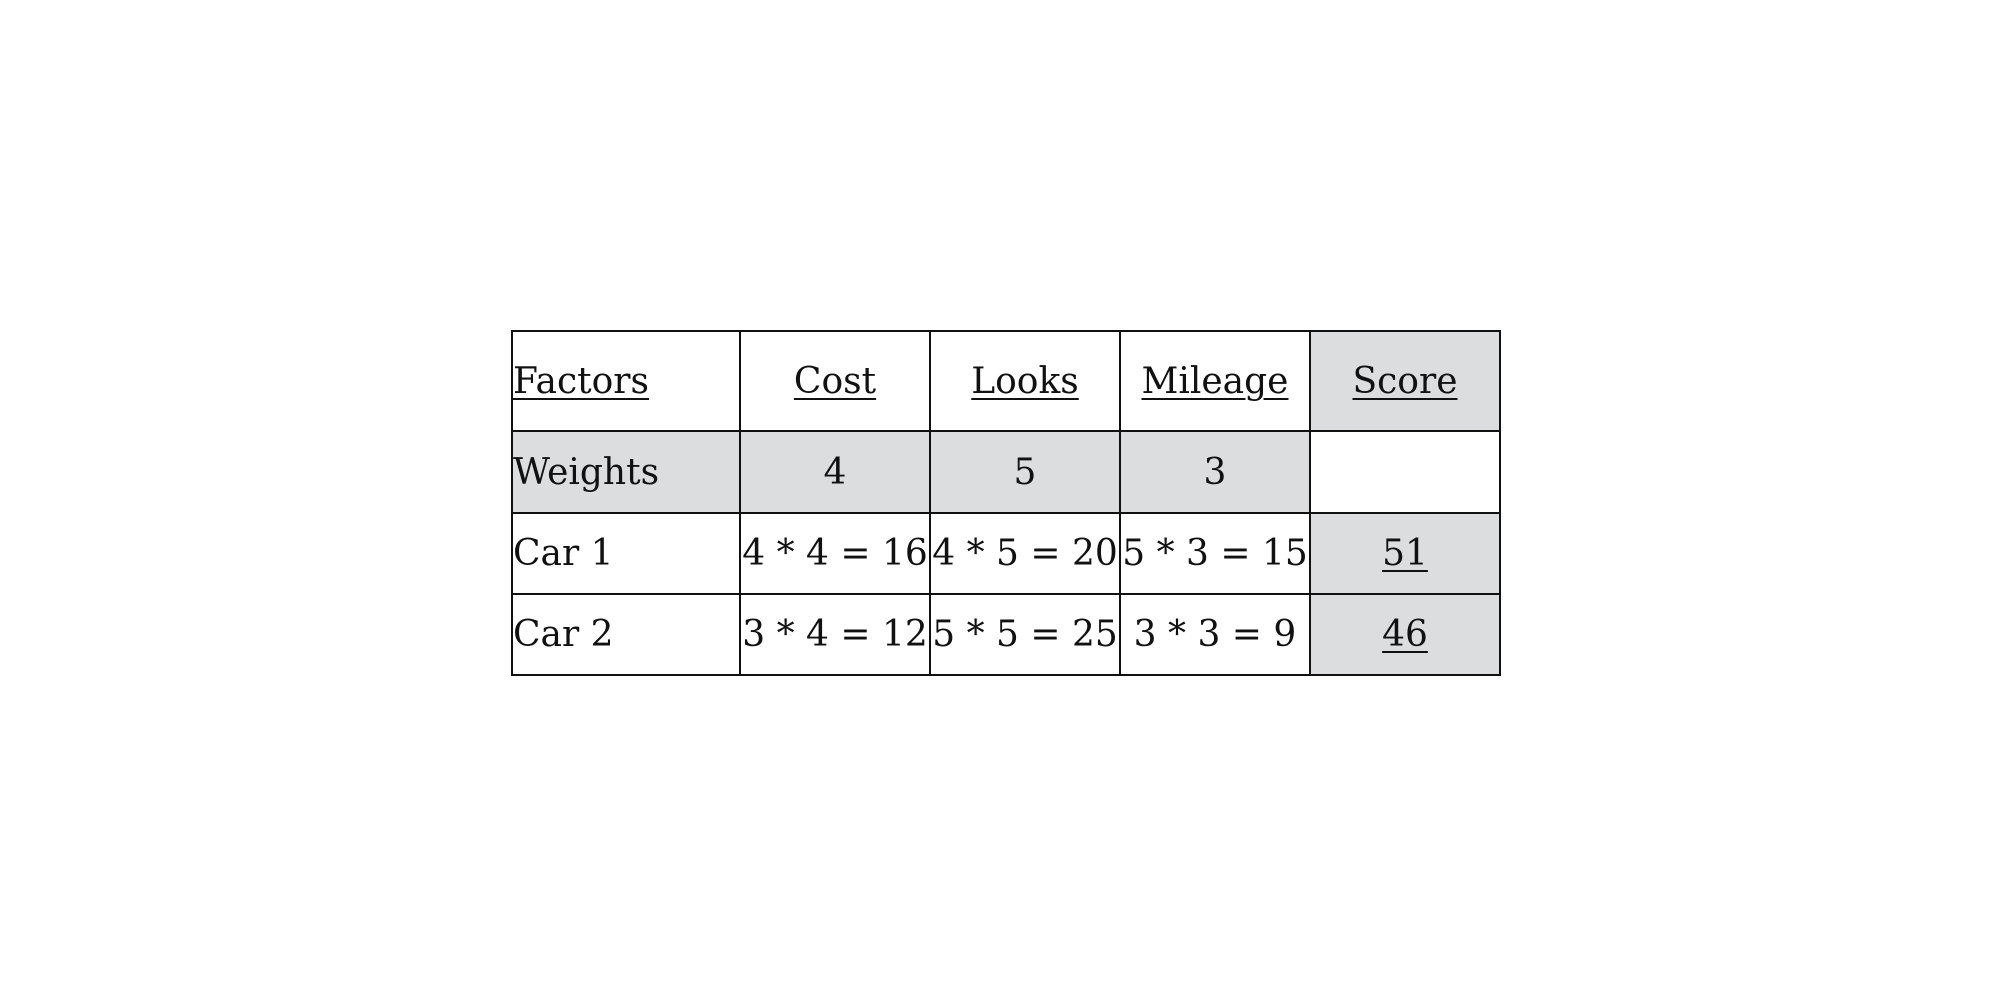  I want to click on header-factors-text: Factors, so click(581, 381).